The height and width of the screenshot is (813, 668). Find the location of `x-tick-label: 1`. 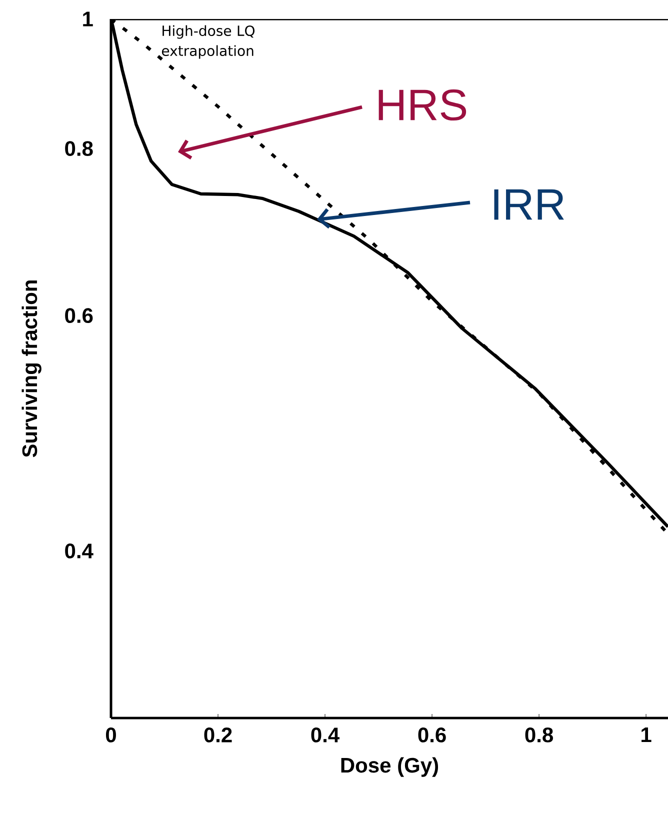

x-tick-label: 1 is located at coordinates (647, 735).